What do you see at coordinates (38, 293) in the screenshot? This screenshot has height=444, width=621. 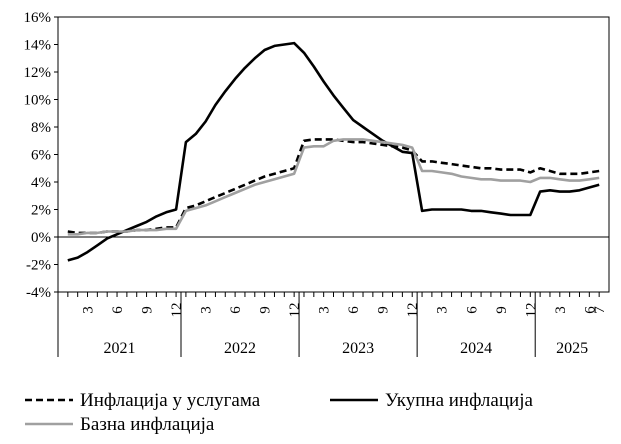 I see `y-tick-label: -4%` at bounding box center [38, 293].